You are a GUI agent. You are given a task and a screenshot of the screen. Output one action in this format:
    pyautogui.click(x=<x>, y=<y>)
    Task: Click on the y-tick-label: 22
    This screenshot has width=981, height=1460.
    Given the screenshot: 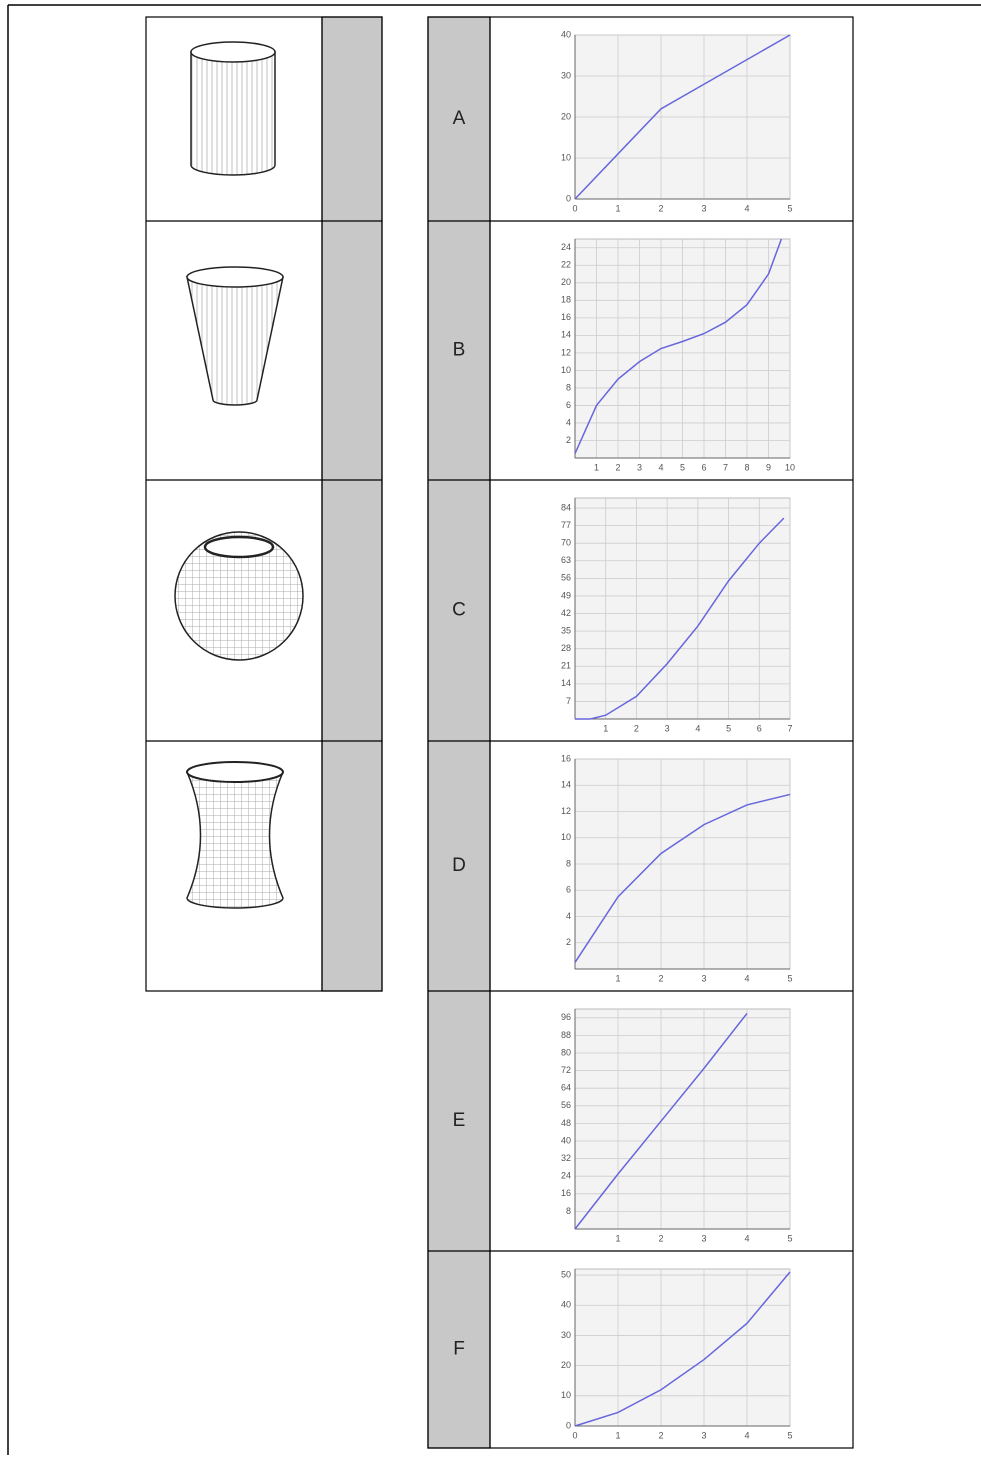 What is the action you would take?
    pyautogui.click(x=566, y=265)
    